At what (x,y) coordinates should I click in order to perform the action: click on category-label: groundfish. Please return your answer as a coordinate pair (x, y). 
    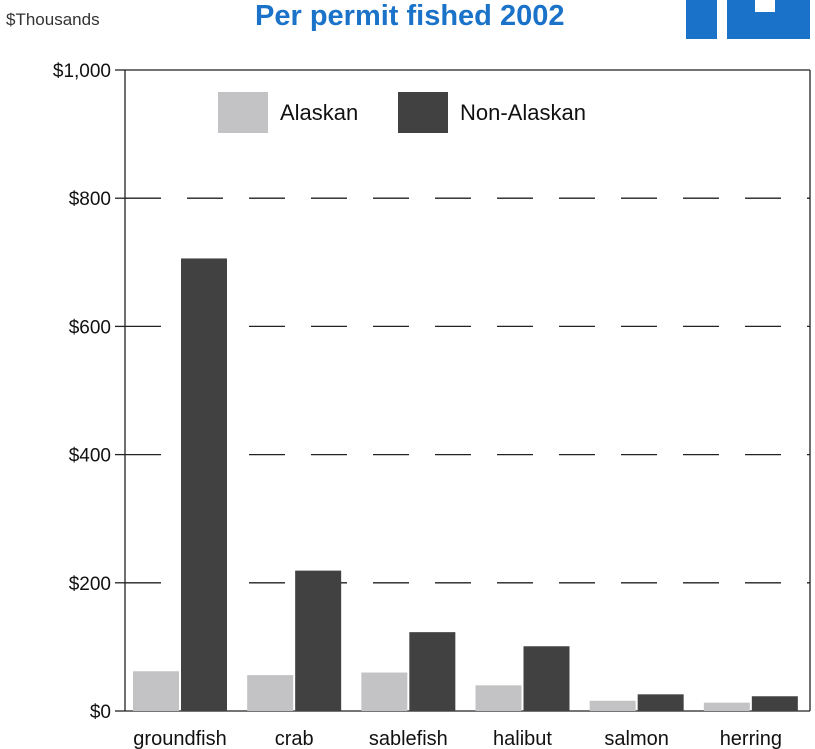
    Looking at the image, I should click on (179, 738).